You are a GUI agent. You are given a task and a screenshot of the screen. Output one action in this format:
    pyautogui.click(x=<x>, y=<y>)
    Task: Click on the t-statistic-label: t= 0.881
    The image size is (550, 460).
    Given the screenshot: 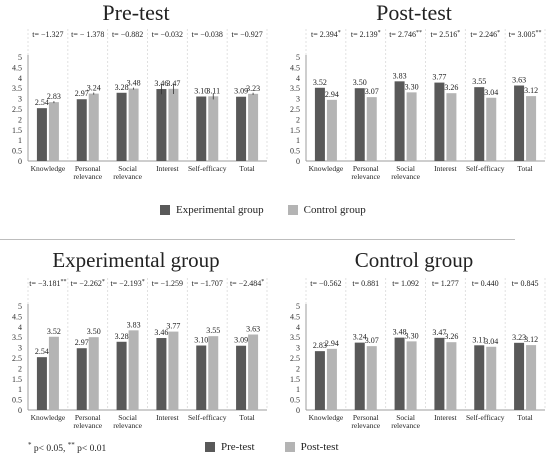 What is the action you would take?
    pyautogui.click(x=365, y=283)
    